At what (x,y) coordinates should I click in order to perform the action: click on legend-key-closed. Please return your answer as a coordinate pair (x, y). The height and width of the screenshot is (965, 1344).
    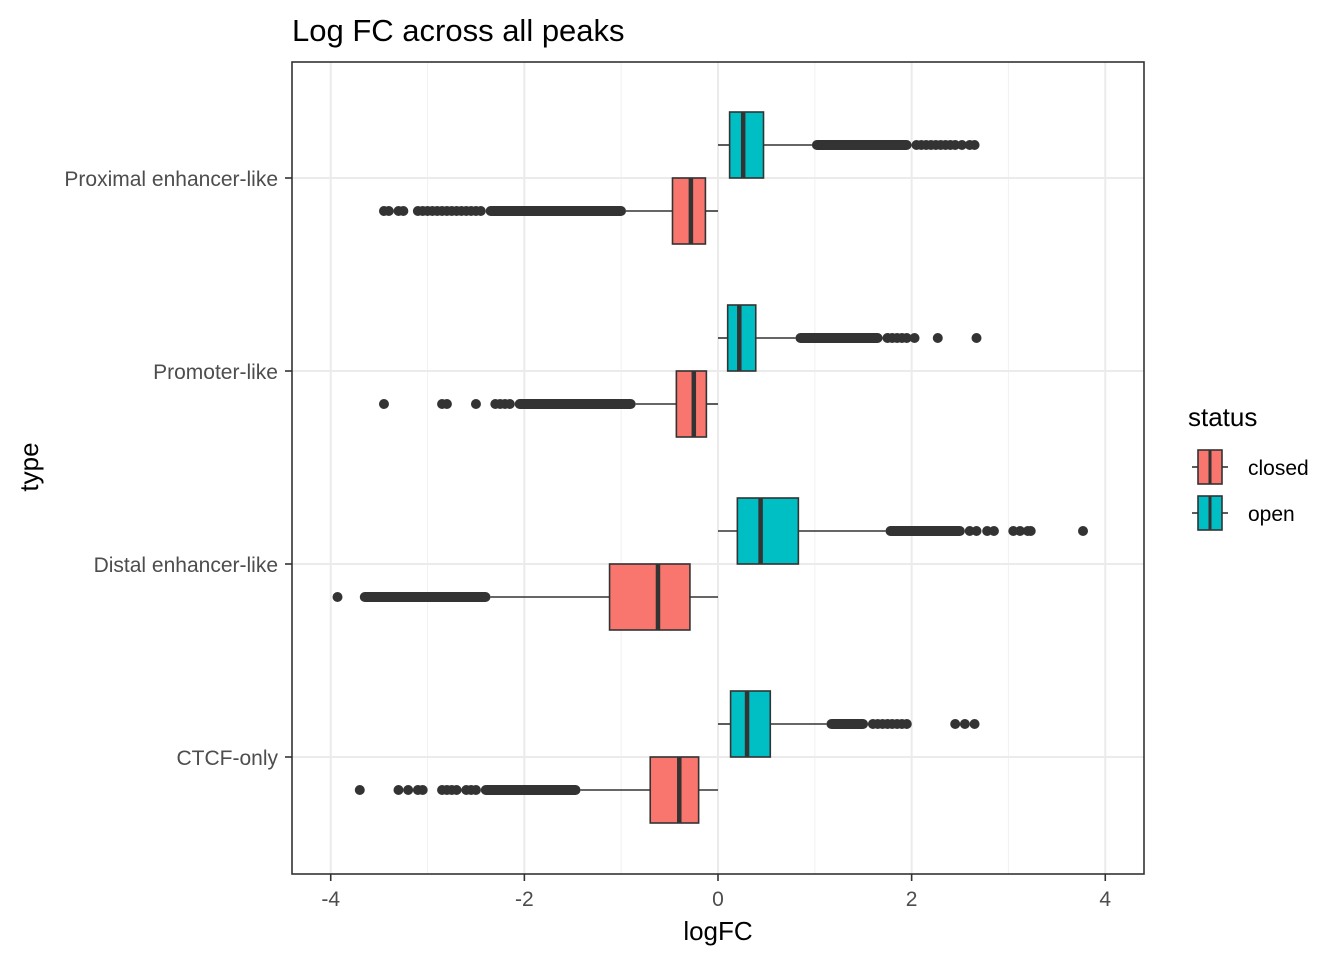
    Looking at the image, I should click on (1210, 467).